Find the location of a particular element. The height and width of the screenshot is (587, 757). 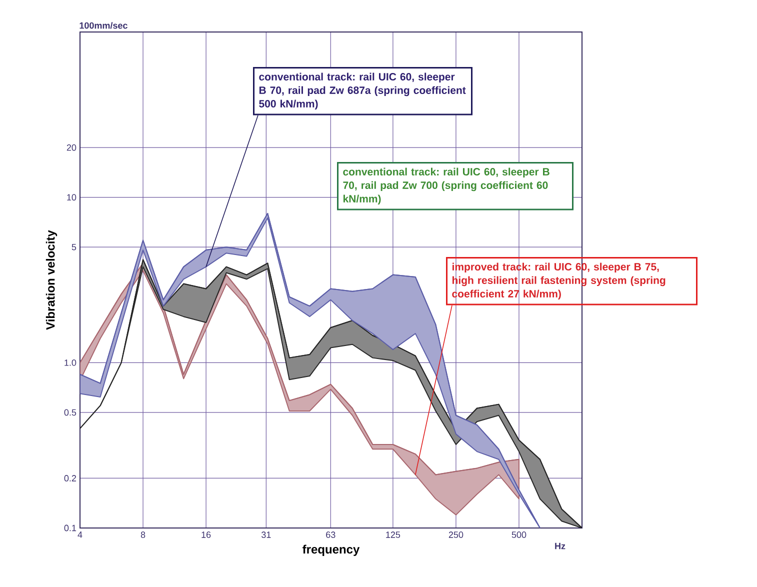

y-tick-label: 5 is located at coordinates (74, 247).